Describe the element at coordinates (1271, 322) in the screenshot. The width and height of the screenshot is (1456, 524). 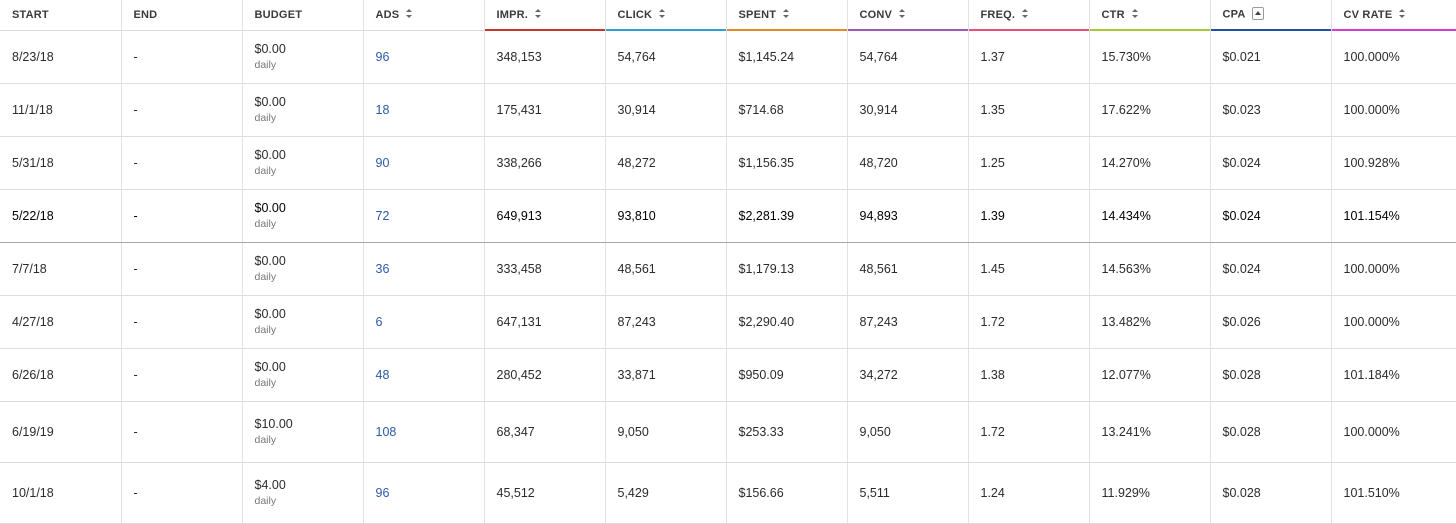
I see `cell-cpa: $0.026` at that location.